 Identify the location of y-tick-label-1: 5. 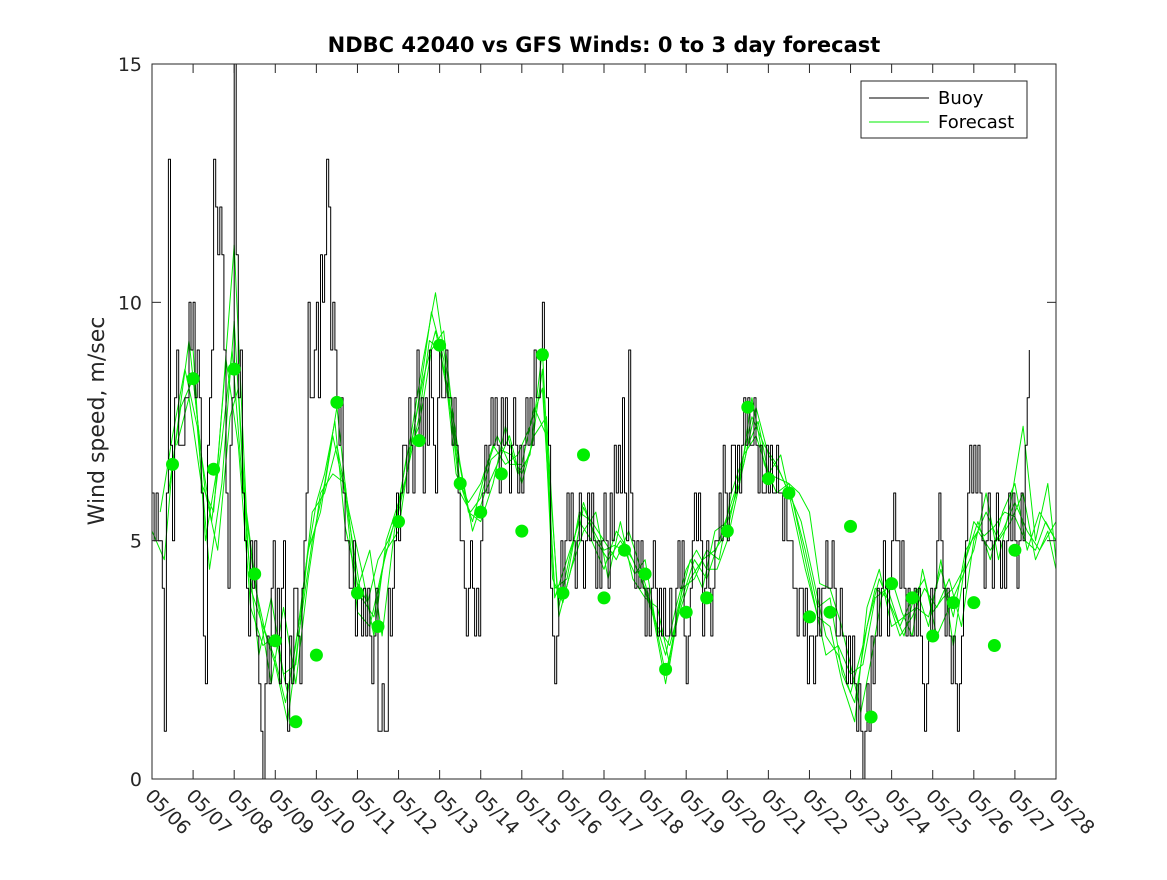
(136, 542).